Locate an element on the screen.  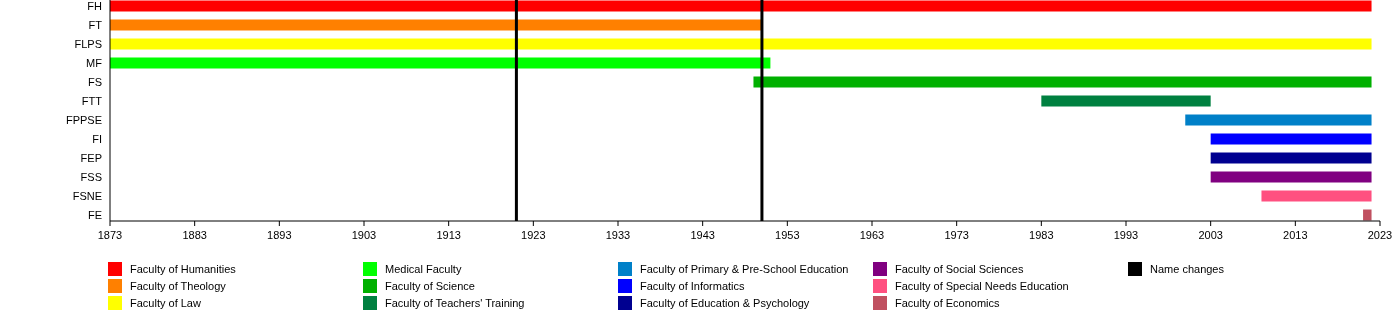
y-tick-label: MF is located at coordinates (94, 63).